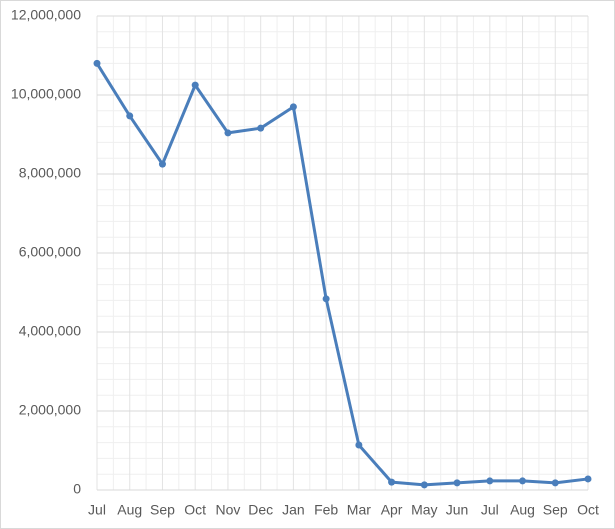 The height and width of the screenshot is (529, 615). What do you see at coordinates (50, 410) in the screenshot?
I see `y-tick-label: 2,000,000` at bounding box center [50, 410].